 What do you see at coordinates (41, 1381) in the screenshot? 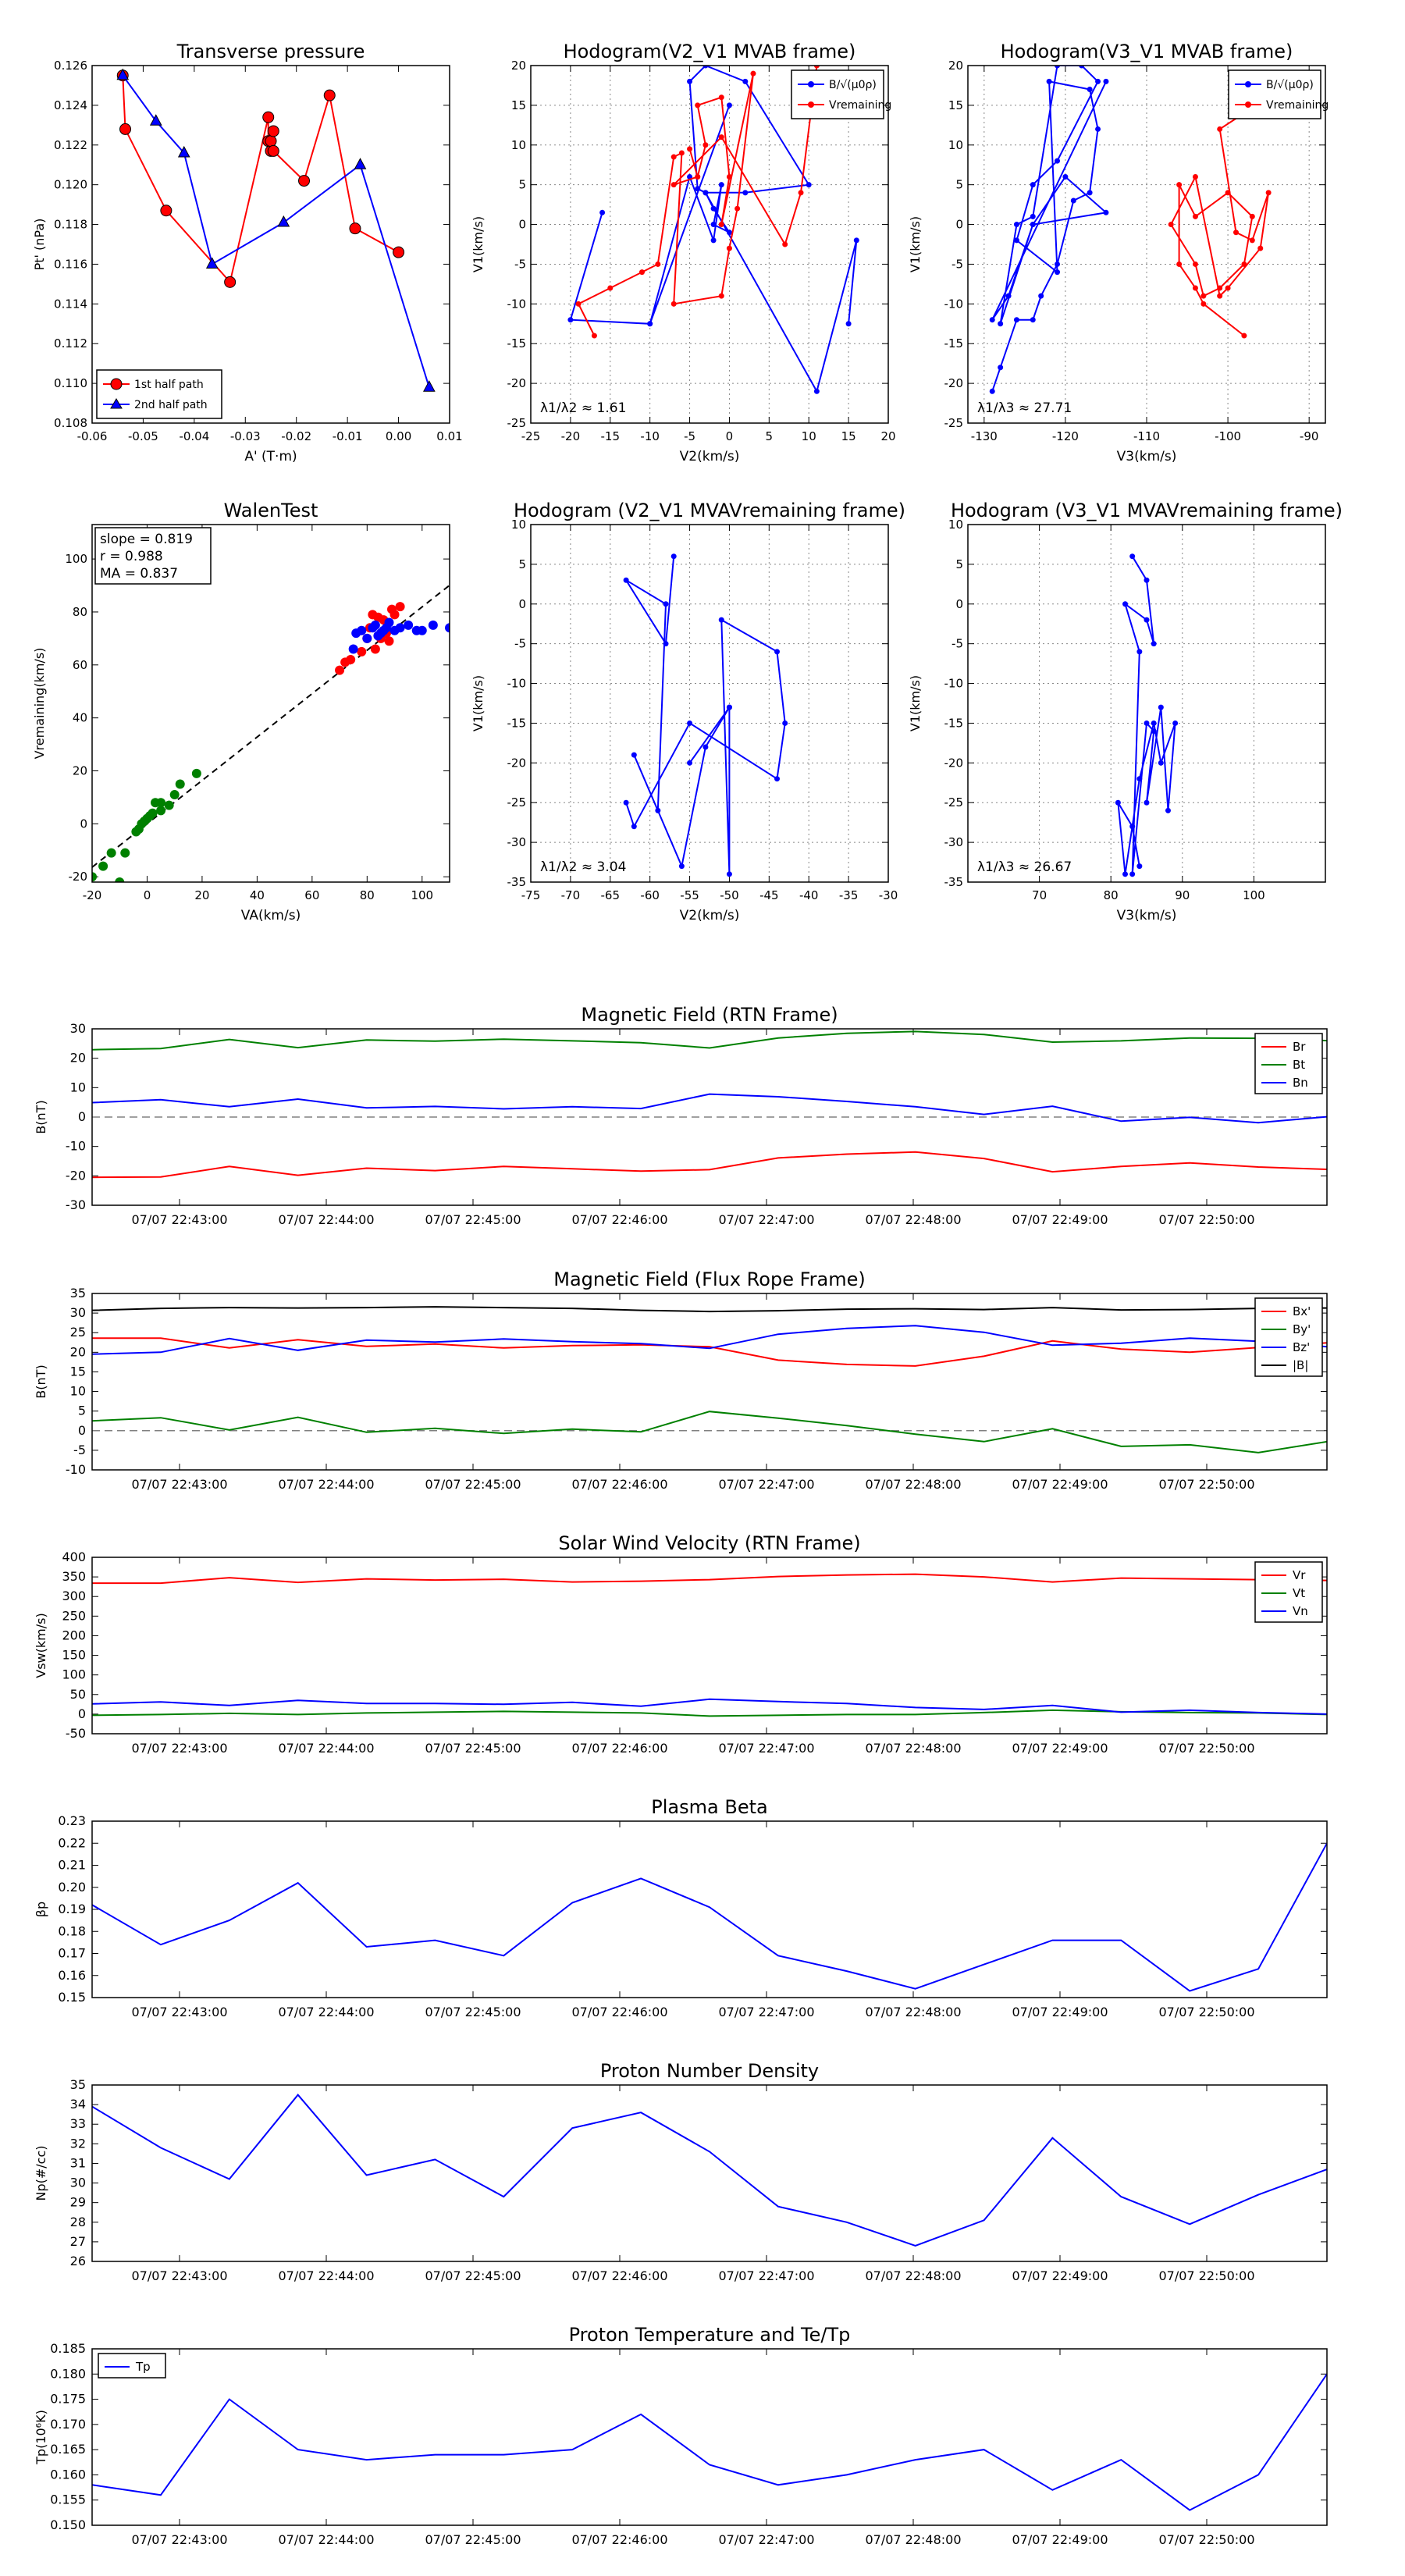
I see `bfr-ylabel: B(nT)` at bounding box center [41, 1381].